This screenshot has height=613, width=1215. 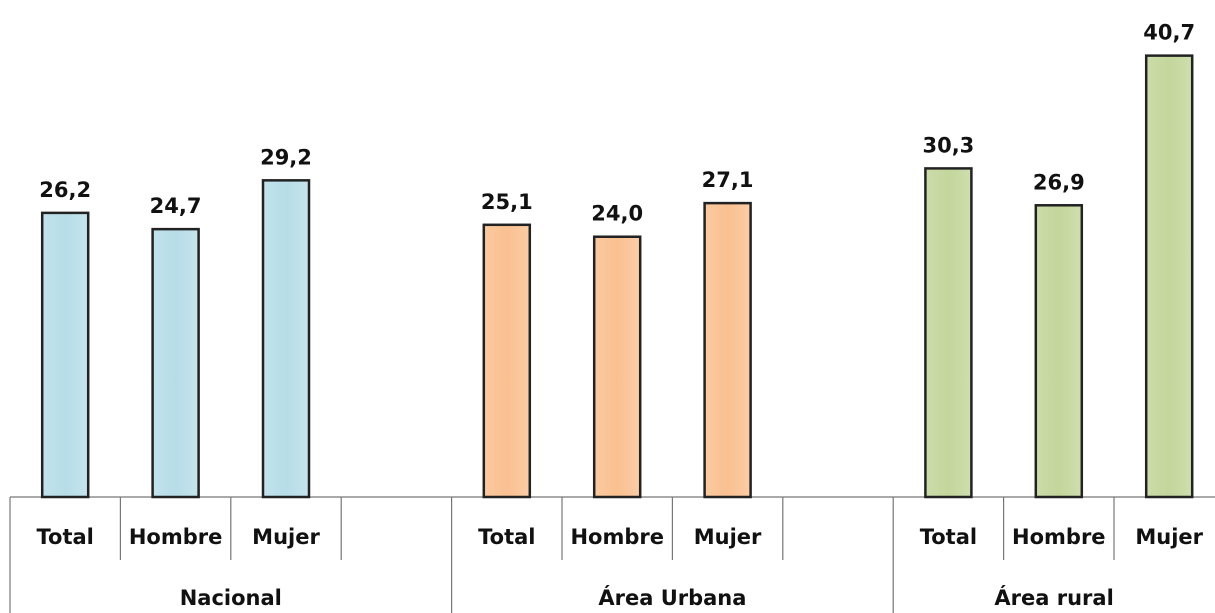 What do you see at coordinates (286, 157) in the screenshot?
I see `value-label: 29,2` at bounding box center [286, 157].